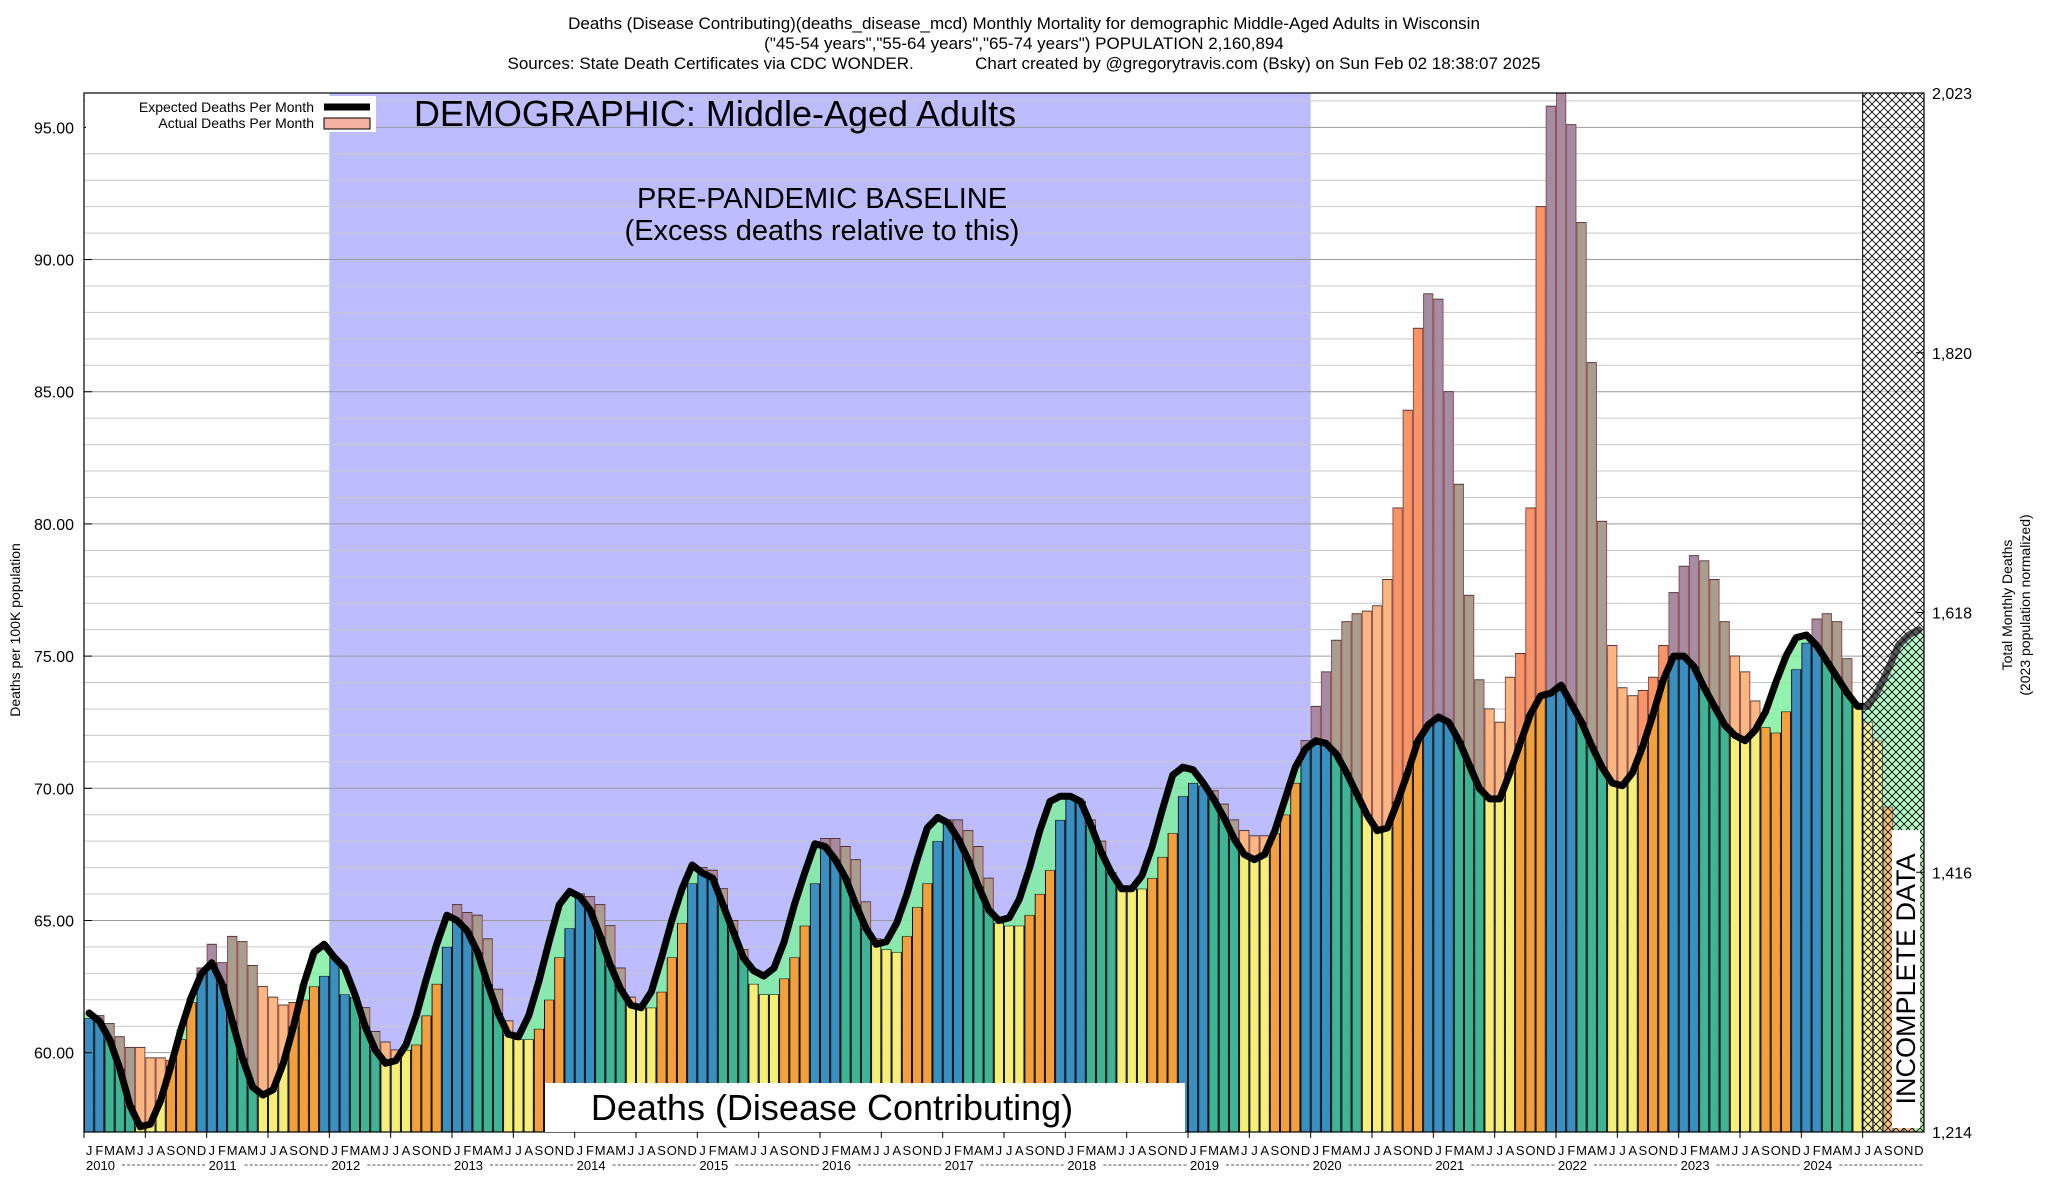 The image size is (2048, 1200). I want to click on x-year-label: 2013, so click(468, 1165).